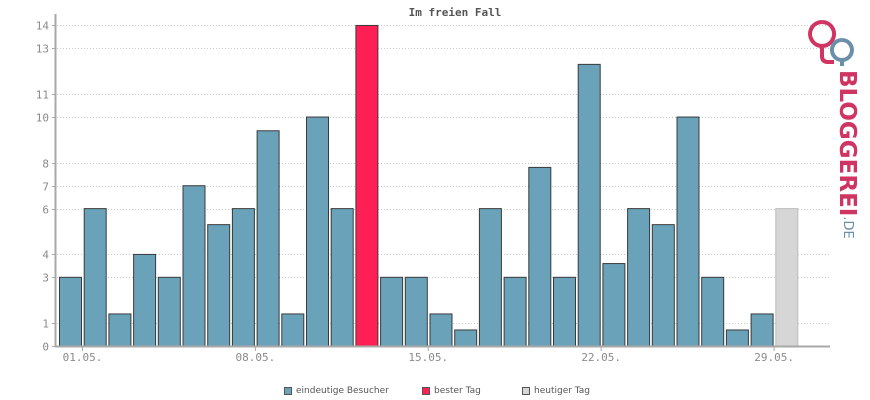 Image resolution: width=870 pixels, height=400 pixels. I want to click on y-tick-label: 13, so click(42, 49).